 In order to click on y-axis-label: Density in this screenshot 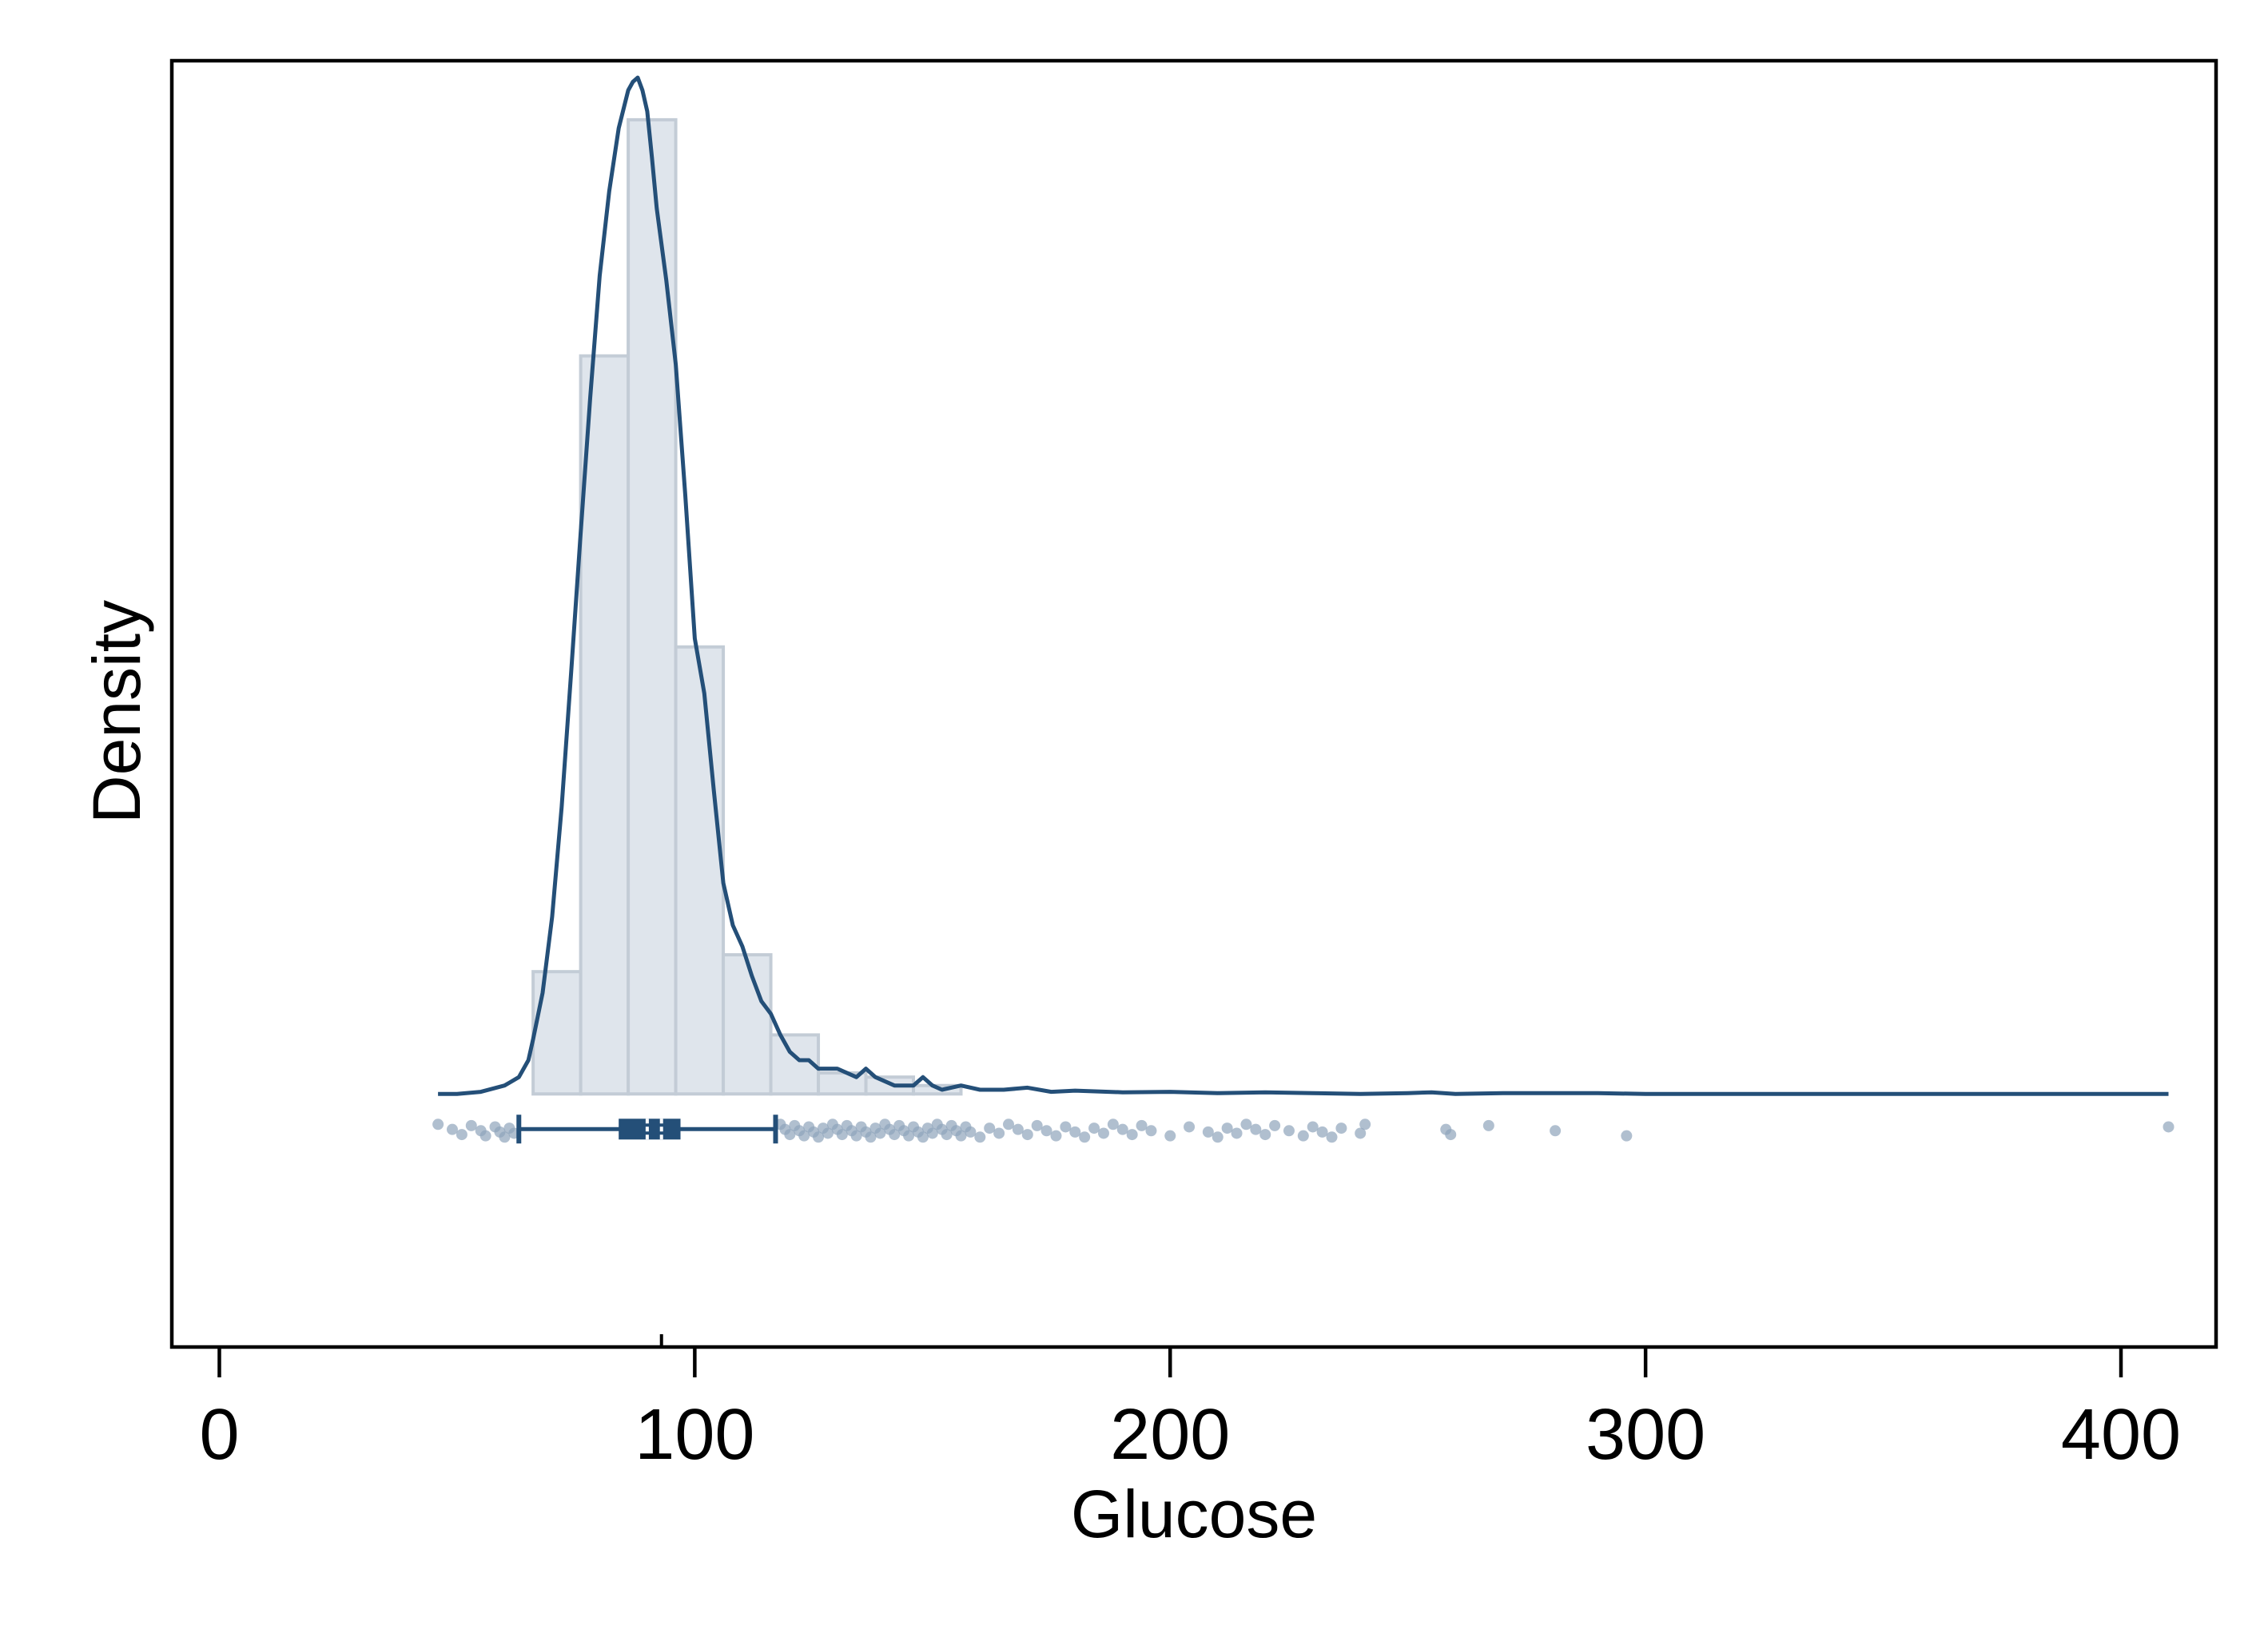, I will do `click(116, 712)`.